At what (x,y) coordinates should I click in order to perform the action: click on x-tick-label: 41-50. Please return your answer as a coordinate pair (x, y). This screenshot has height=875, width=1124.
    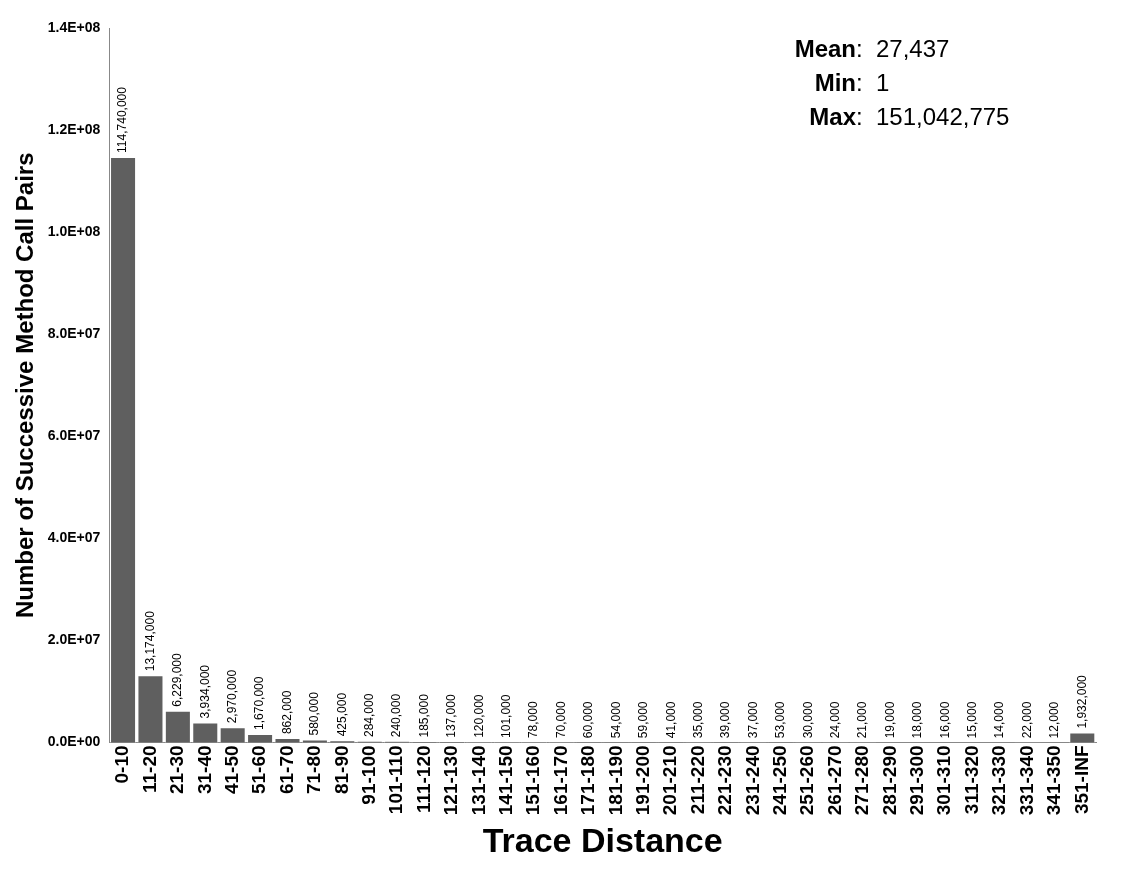
    Looking at the image, I should click on (231, 770).